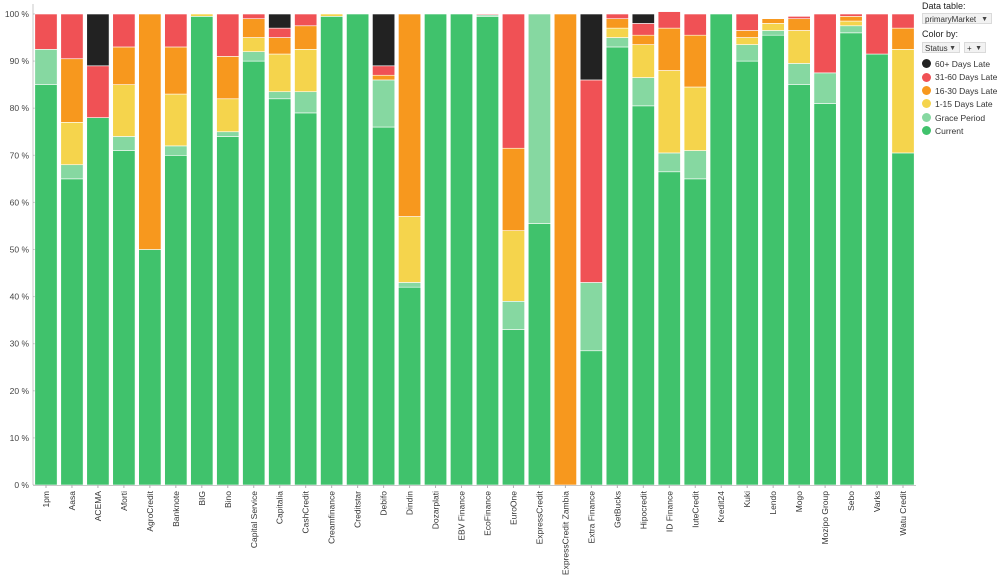  Describe the element at coordinates (953, 118) in the screenshot. I see `legend-item: Grace Period` at that location.